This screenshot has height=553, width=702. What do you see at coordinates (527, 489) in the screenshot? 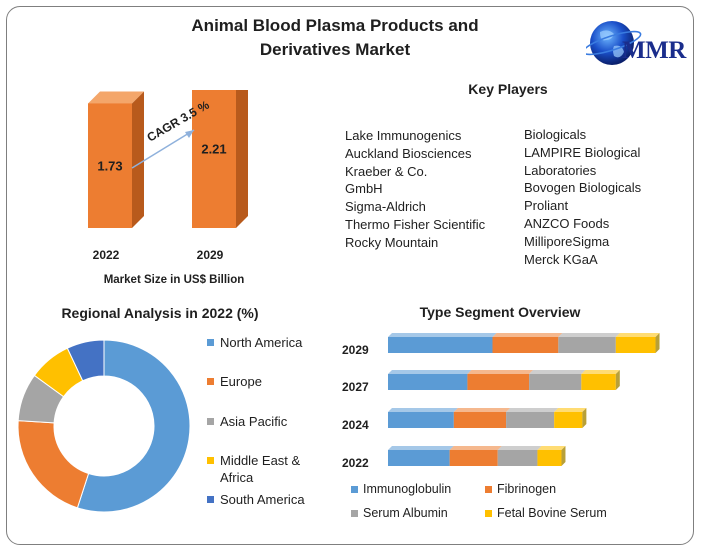
I see `type-legend-label-1: Fibrinogen` at bounding box center [527, 489].